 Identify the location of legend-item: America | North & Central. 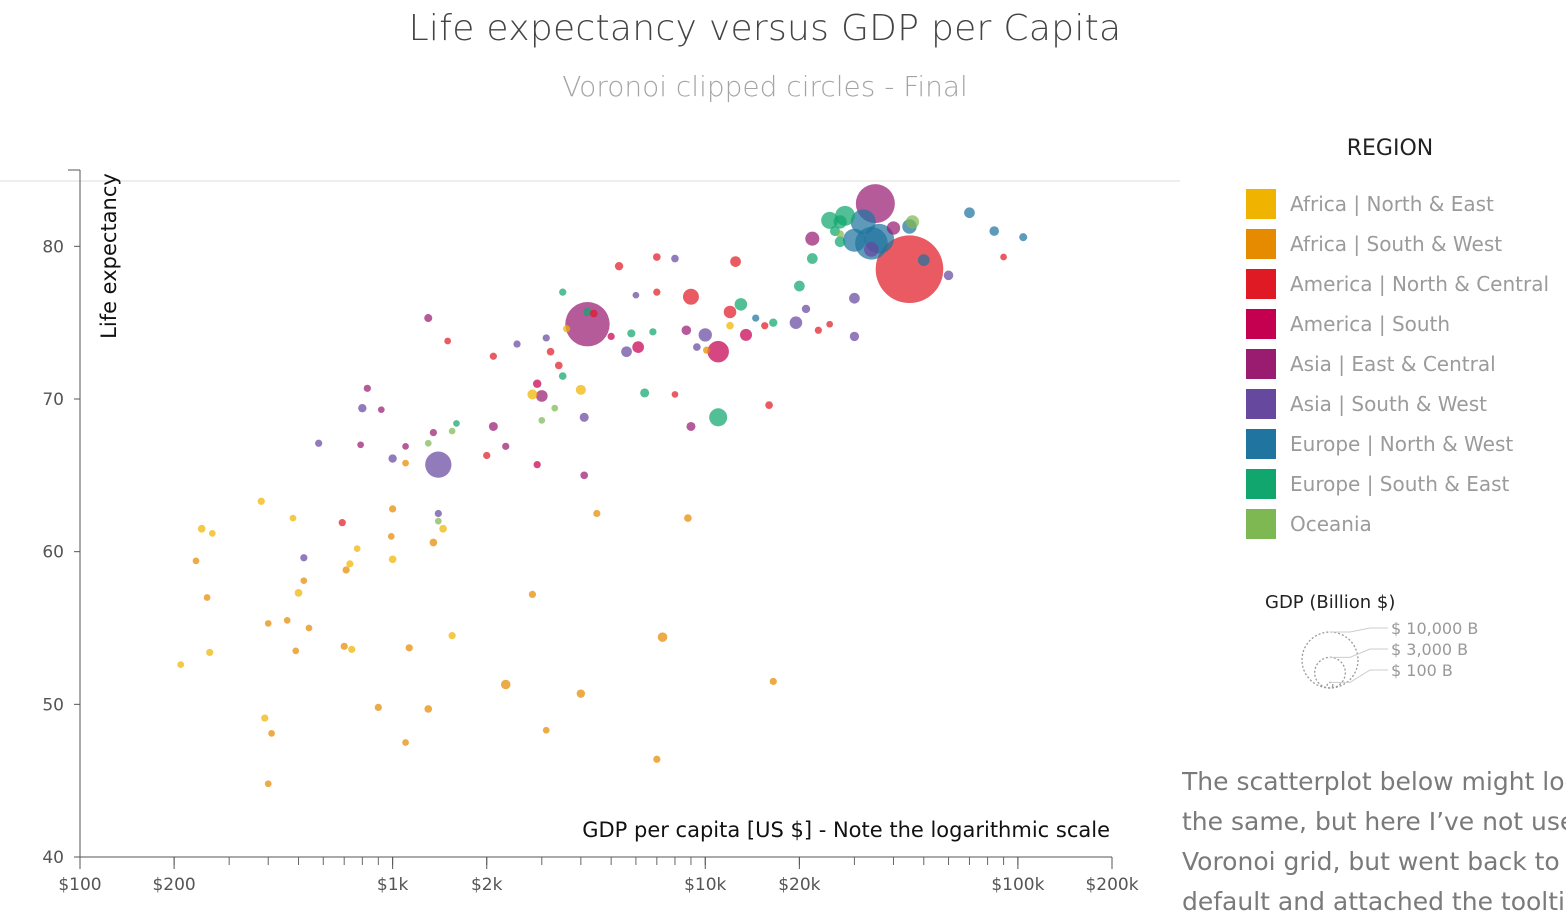
(1397, 289).